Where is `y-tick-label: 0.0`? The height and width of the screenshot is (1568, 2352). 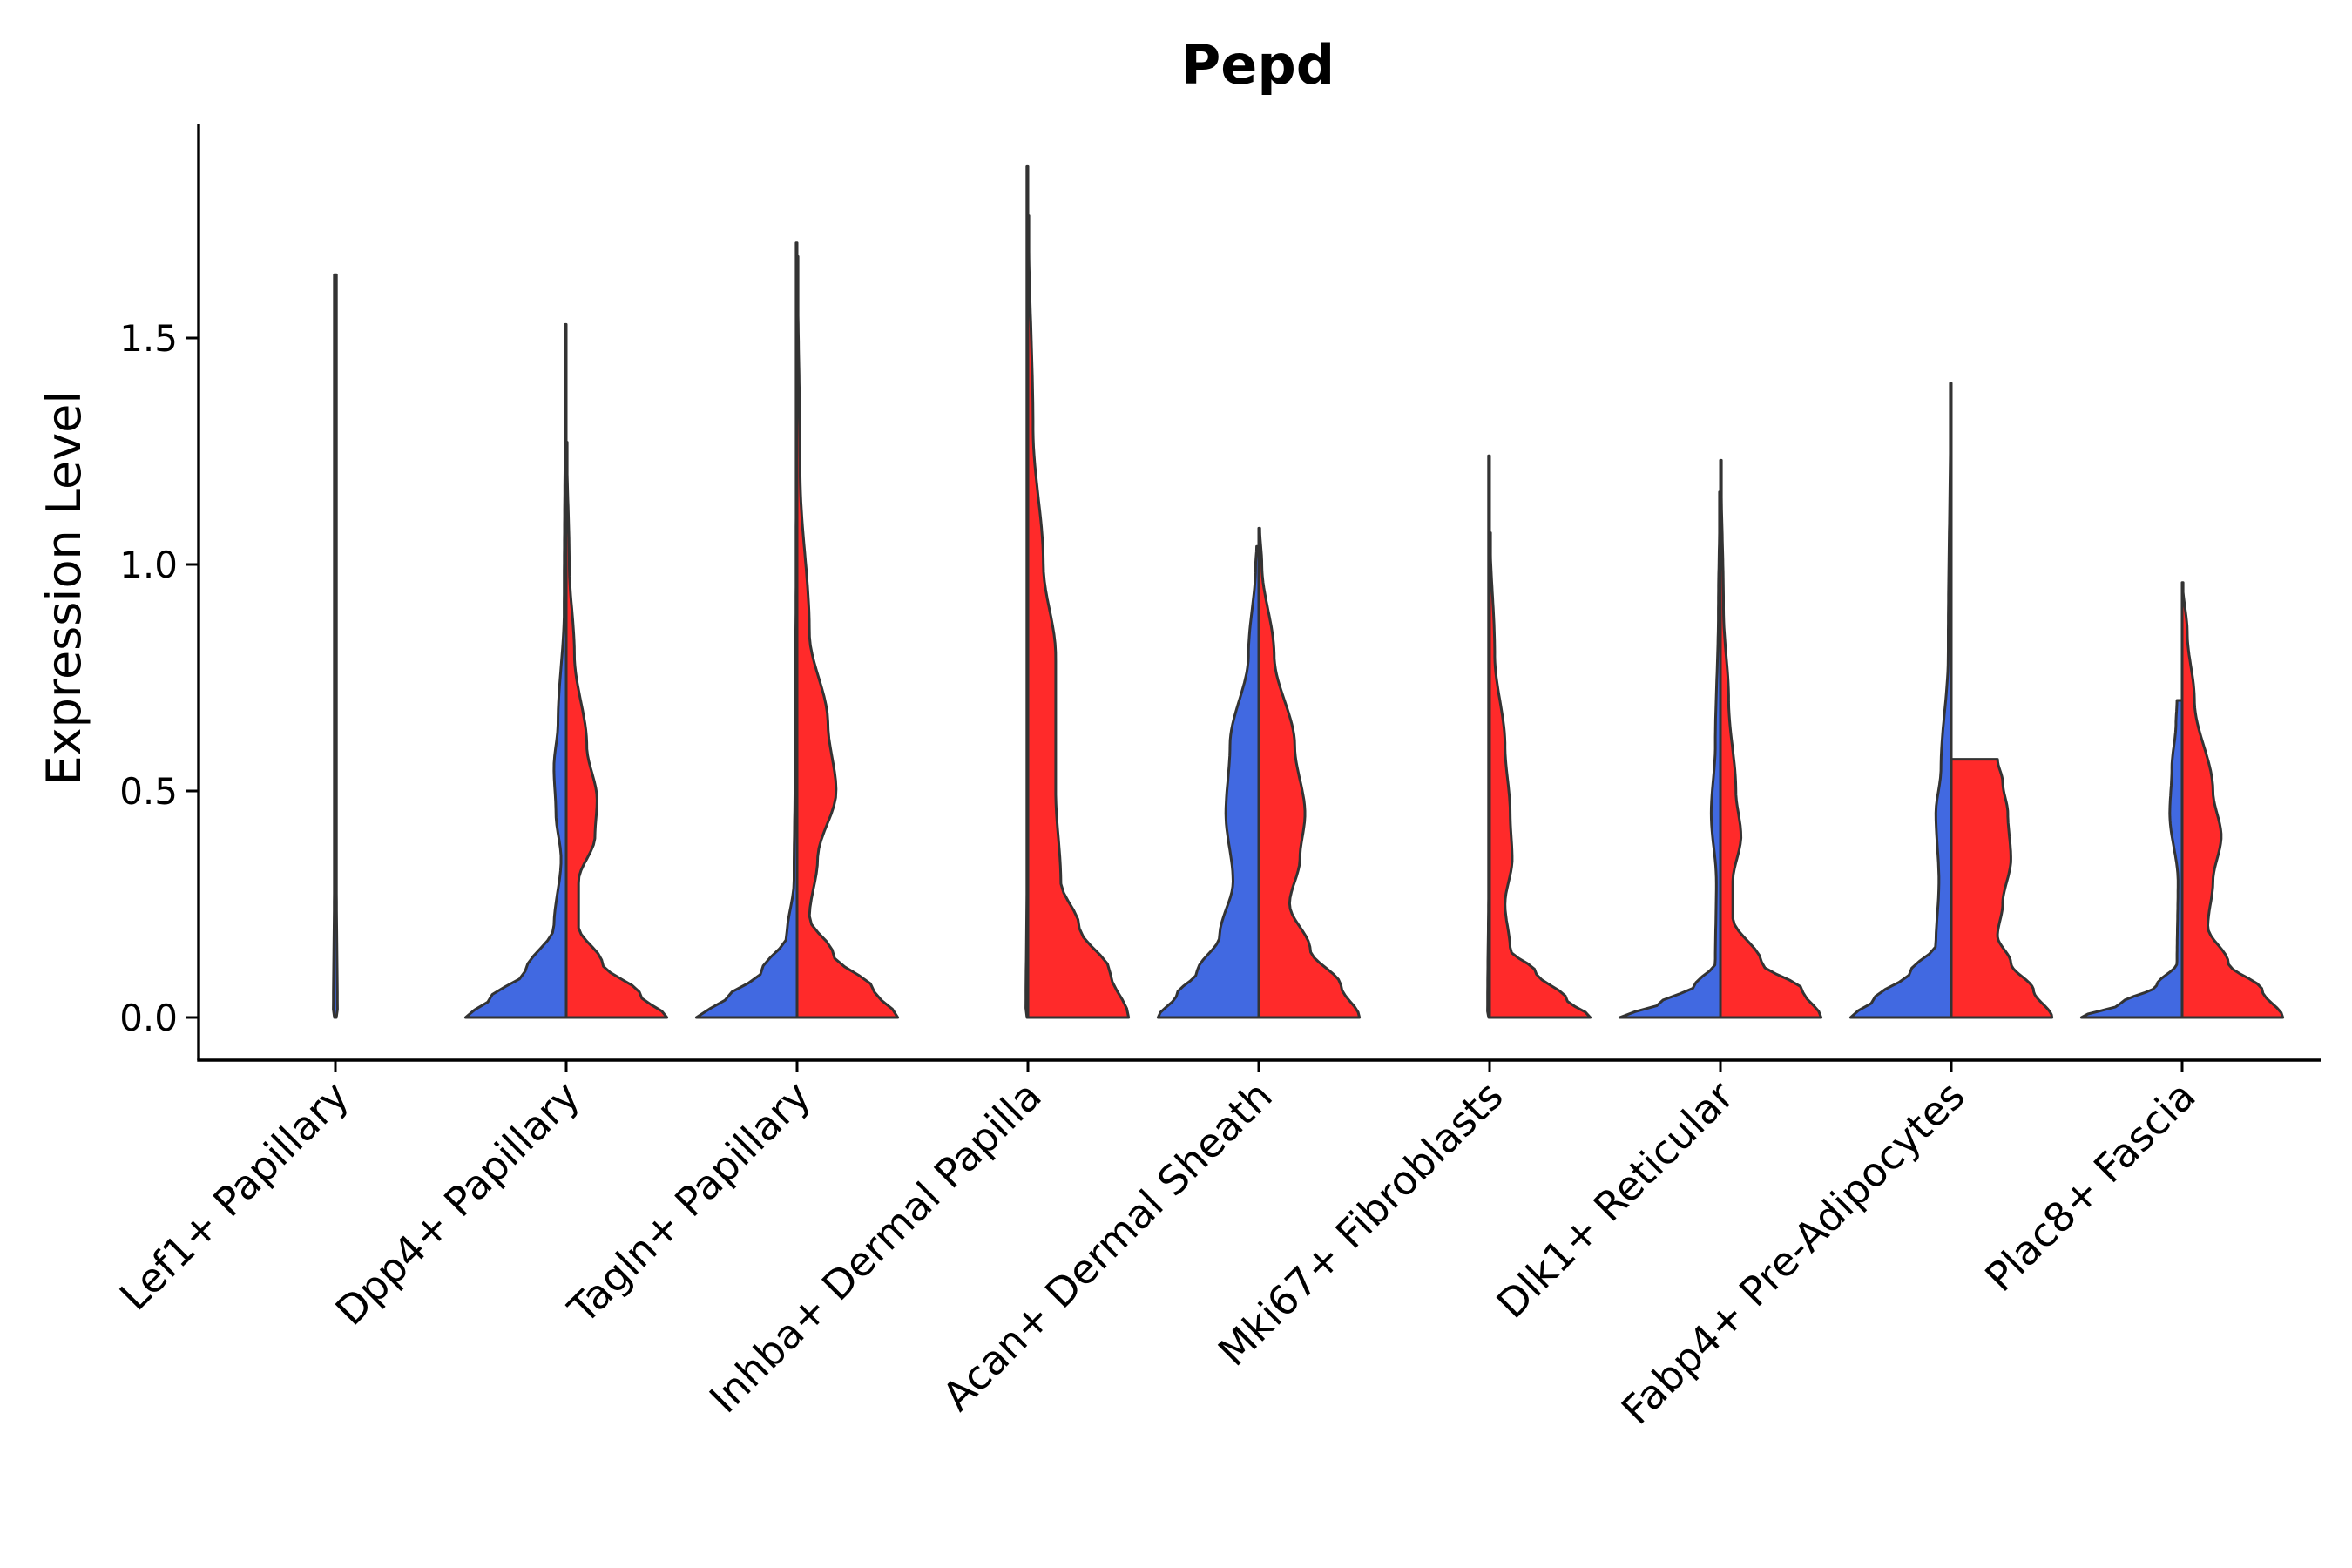
y-tick-label: 0.0 is located at coordinates (148, 1018).